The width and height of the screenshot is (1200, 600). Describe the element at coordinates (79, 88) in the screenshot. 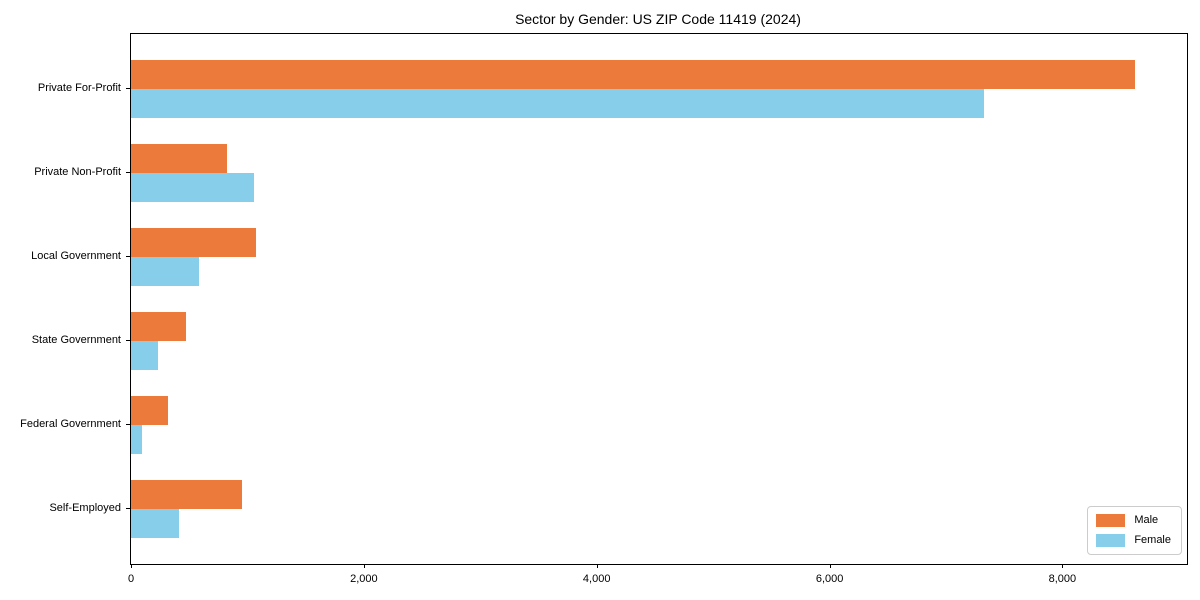

I see `y-axis-label: Private For-Profit` at that location.